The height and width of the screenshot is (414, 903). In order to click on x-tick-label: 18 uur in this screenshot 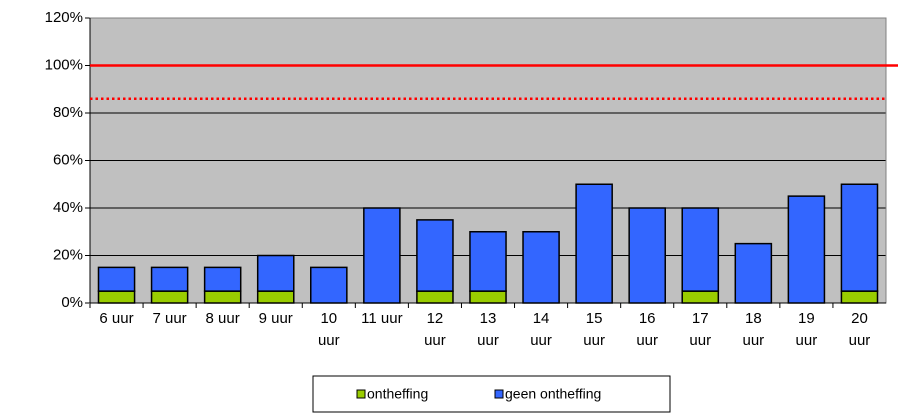, I will do `click(753, 329)`.